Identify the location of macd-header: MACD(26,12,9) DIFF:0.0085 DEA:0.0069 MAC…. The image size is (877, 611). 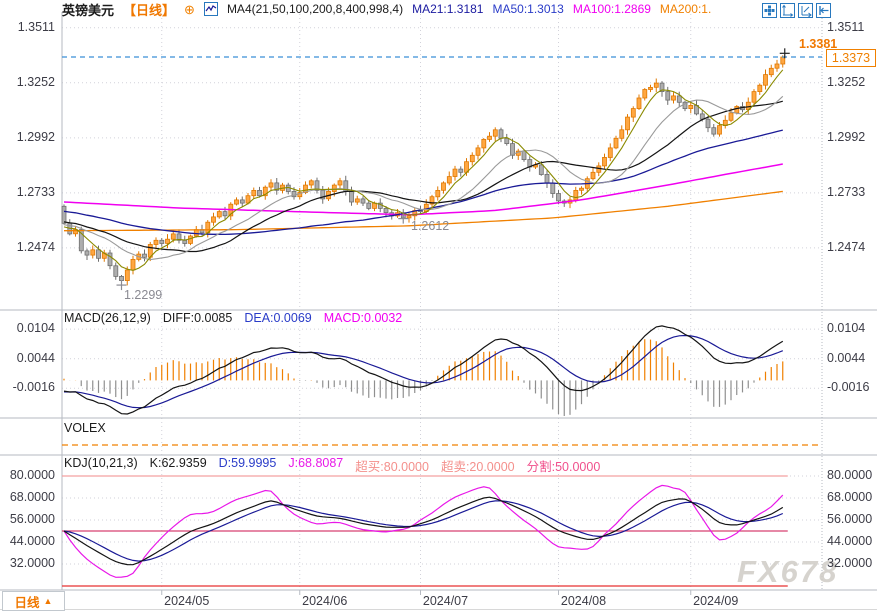
(233, 318).